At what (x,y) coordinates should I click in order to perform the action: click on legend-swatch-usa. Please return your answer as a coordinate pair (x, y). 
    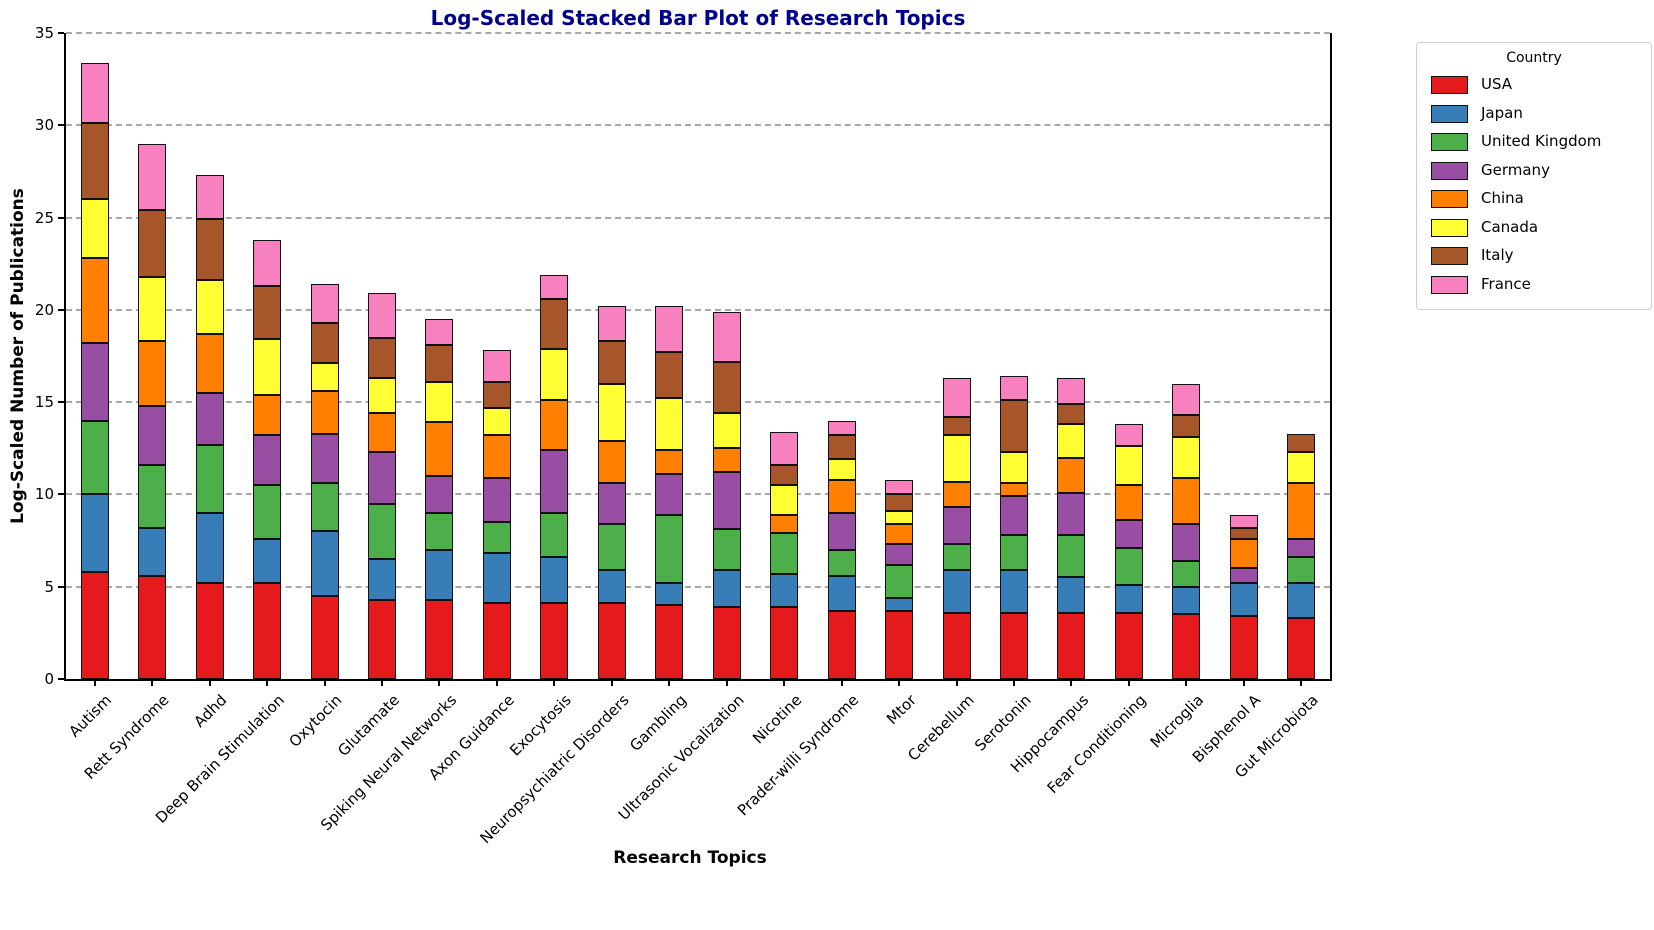
    Looking at the image, I should click on (1449, 85).